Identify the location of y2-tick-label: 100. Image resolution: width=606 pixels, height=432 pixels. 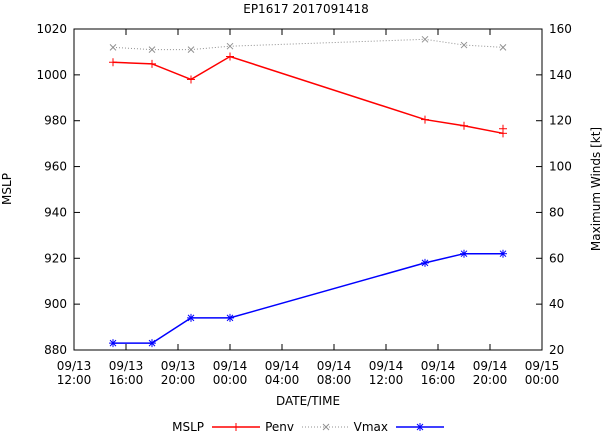
(560, 167).